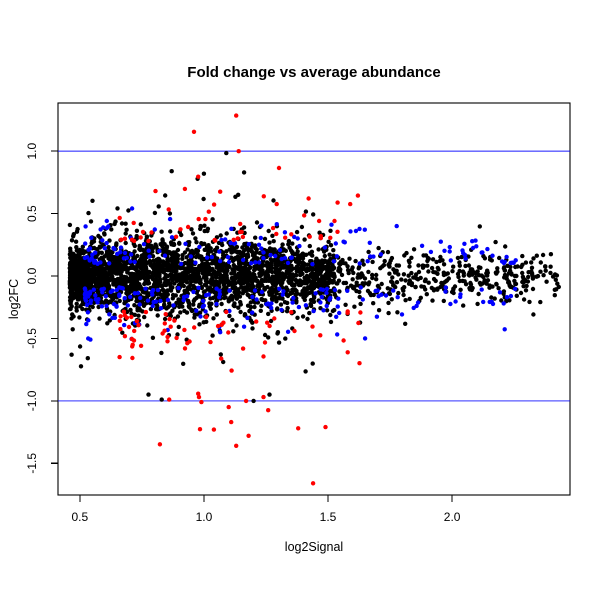  What do you see at coordinates (32, 151) in the screenshot?
I see `y-tick-label: 1.0` at bounding box center [32, 151].